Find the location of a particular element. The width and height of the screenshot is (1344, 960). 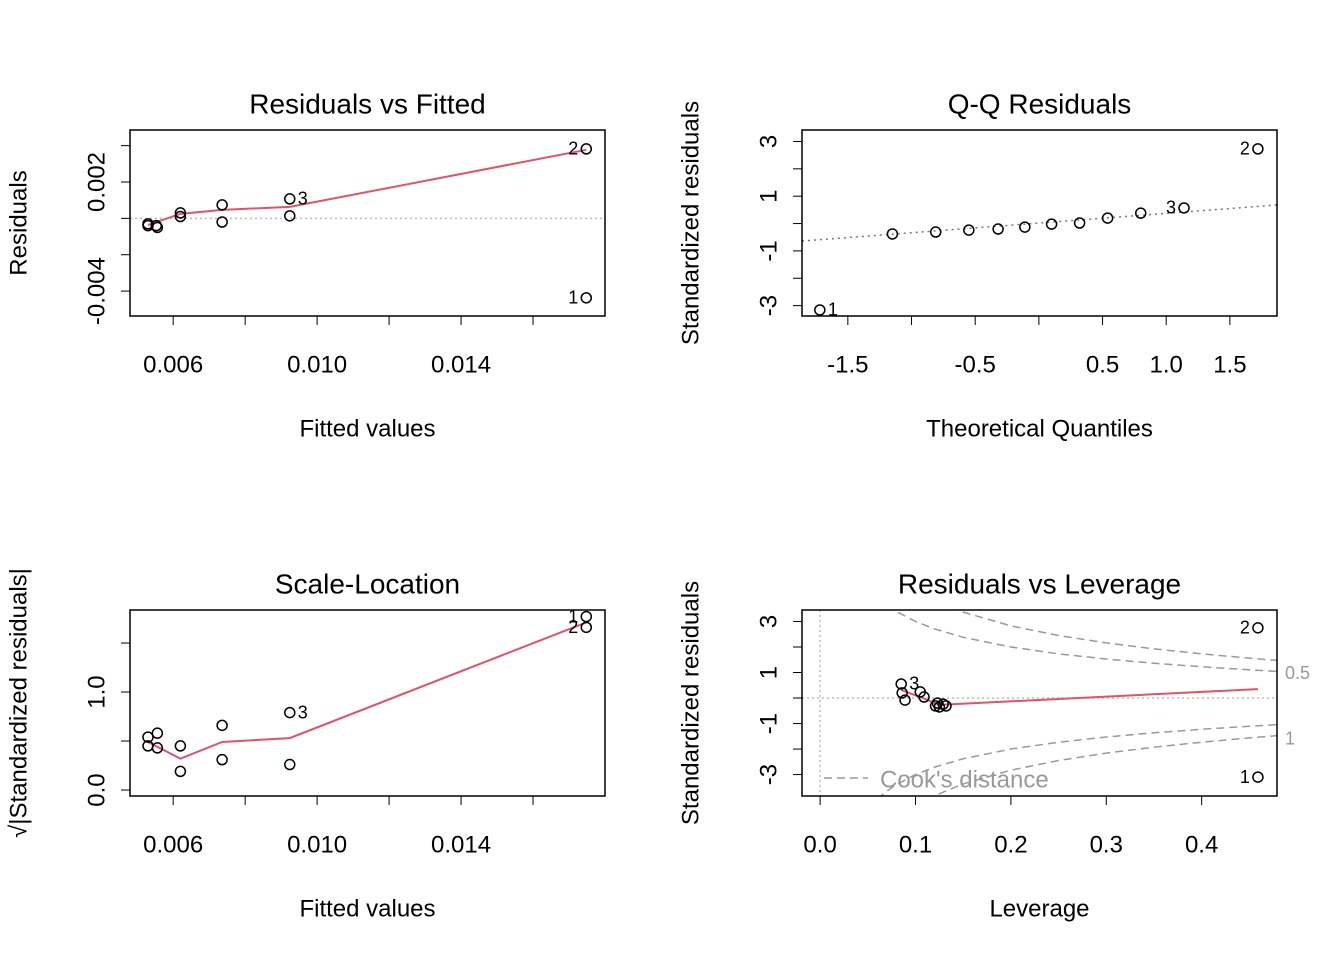

x-tick-label: 0.0 is located at coordinates (819, 844).